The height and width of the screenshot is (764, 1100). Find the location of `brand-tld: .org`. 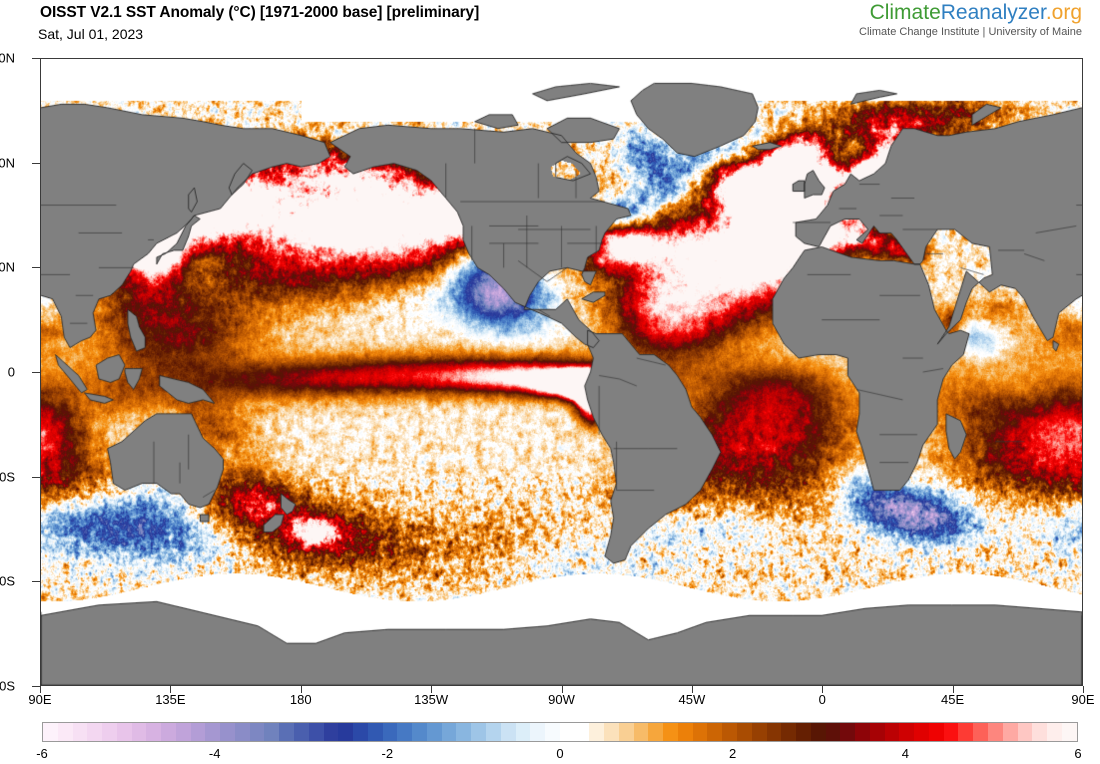

brand-tld: .org is located at coordinates (1063, 12).